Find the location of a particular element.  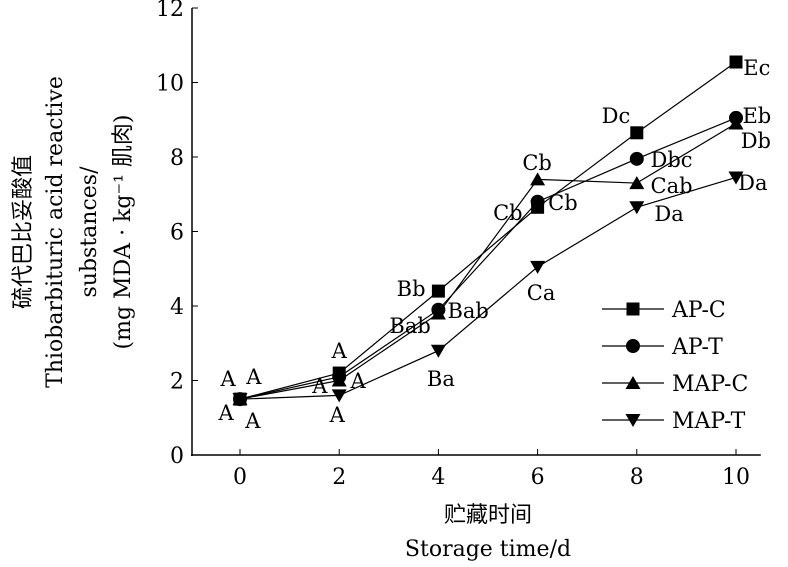

legend-item: MAP-T is located at coordinates (674, 421).